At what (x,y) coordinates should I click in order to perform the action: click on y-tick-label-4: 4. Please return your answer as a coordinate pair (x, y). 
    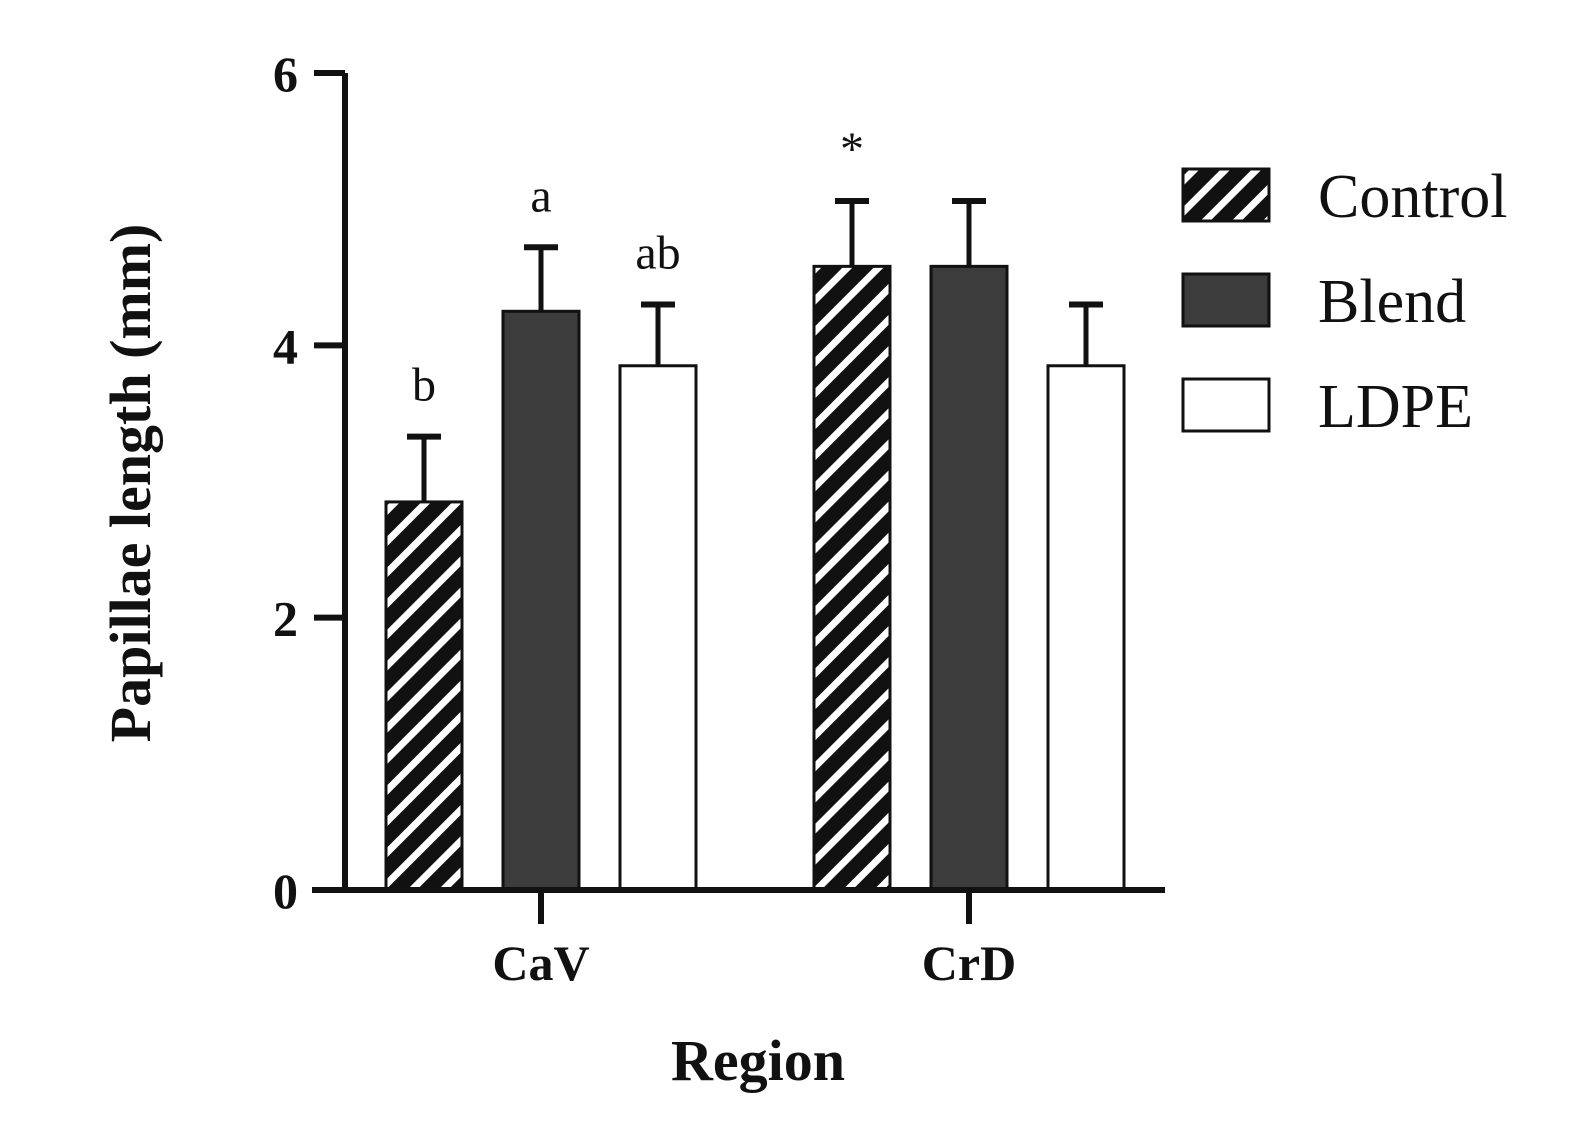
    Looking at the image, I should click on (285, 346).